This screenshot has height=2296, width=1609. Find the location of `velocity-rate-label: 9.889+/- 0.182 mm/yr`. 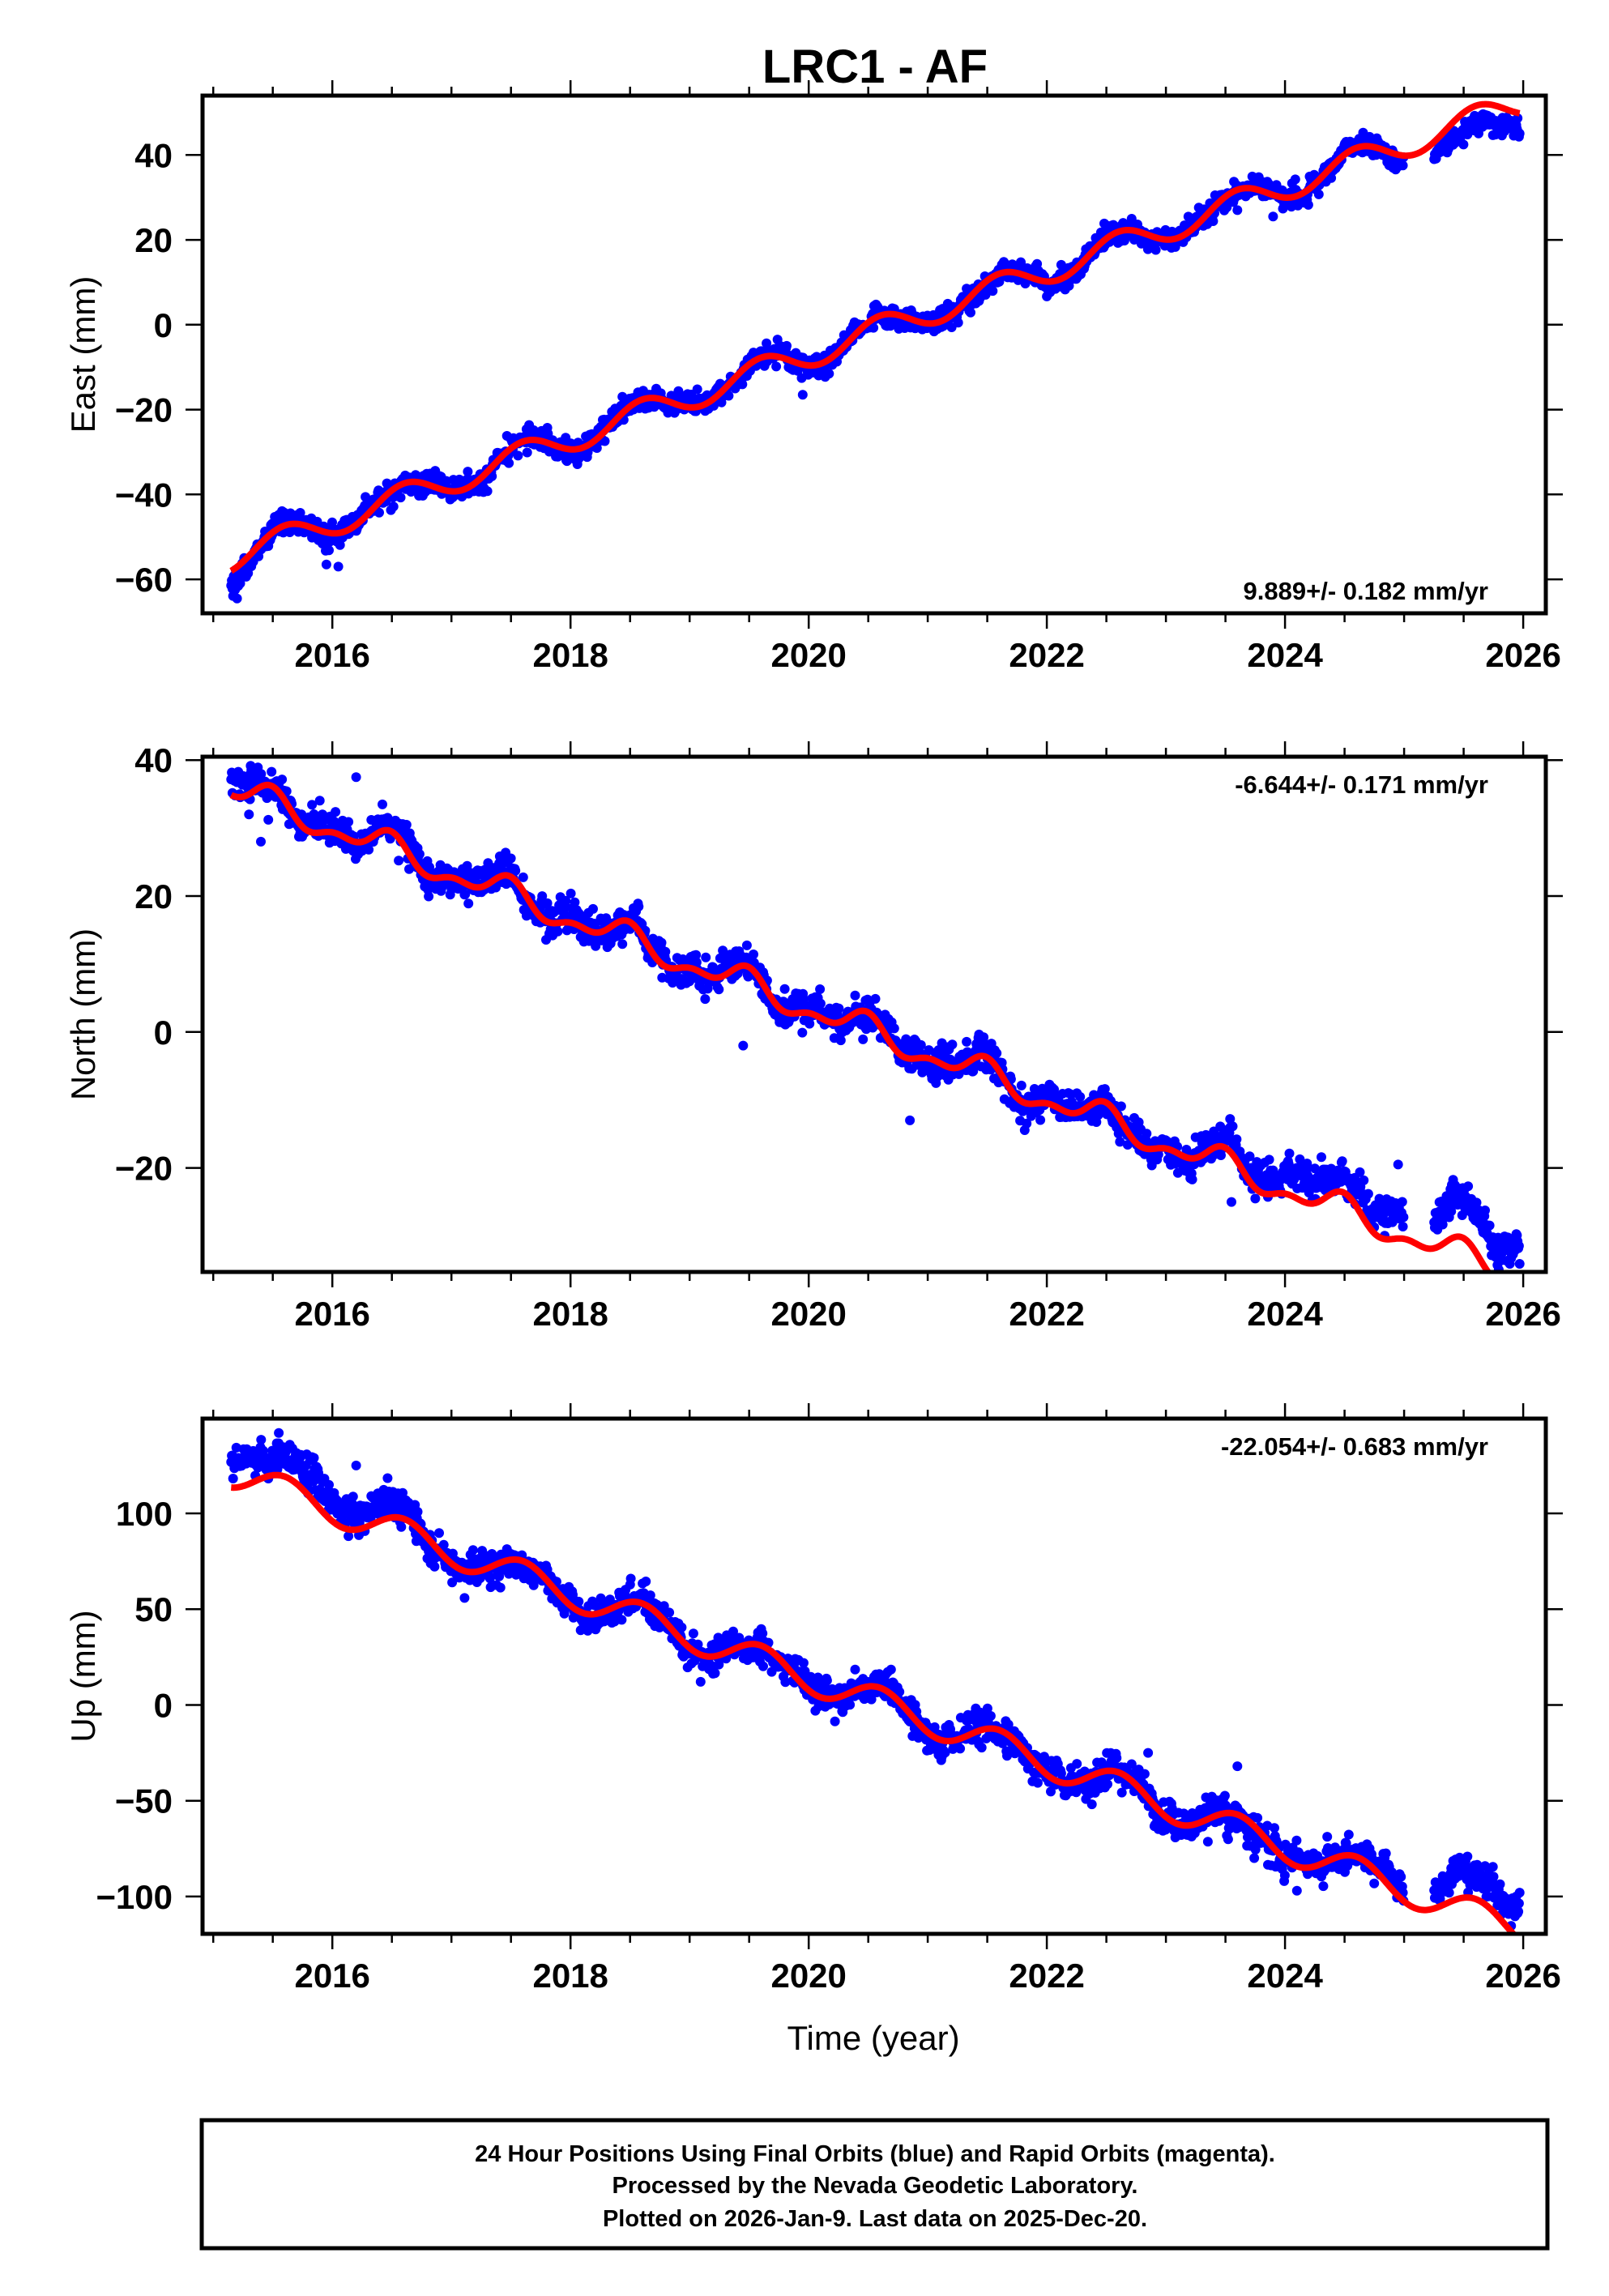

velocity-rate-label: 9.889+/- 0.182 mm/yr is located at coordinates (1366, 591).